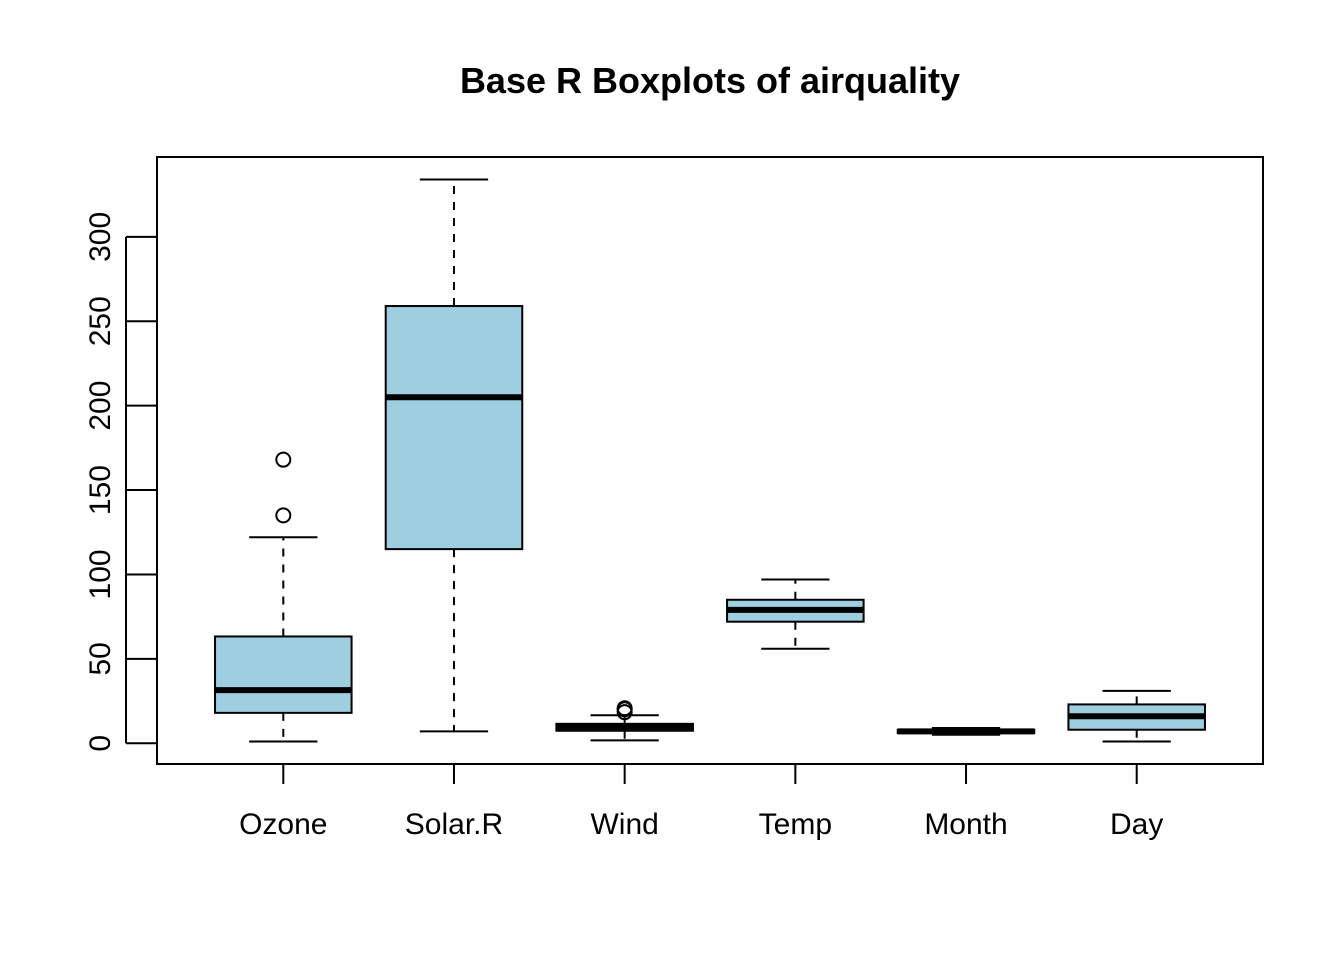  I want to click on chart-title: Base R Boxplots of airquality, so click(710, 80).